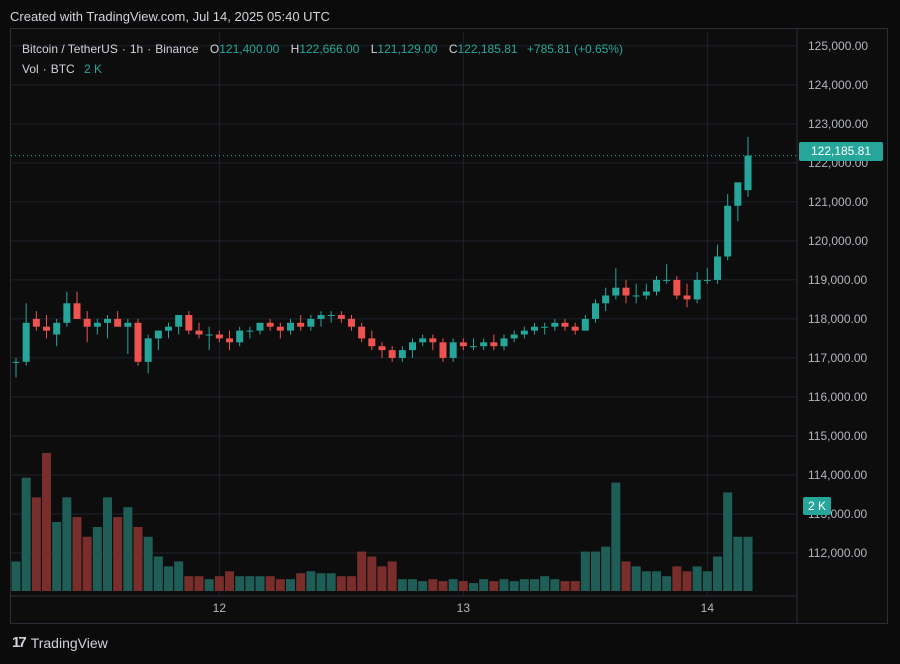 This screenshot has width=900, height=664. I want to click on tradingview-logo: 17 TradingView, so click(60, 642).